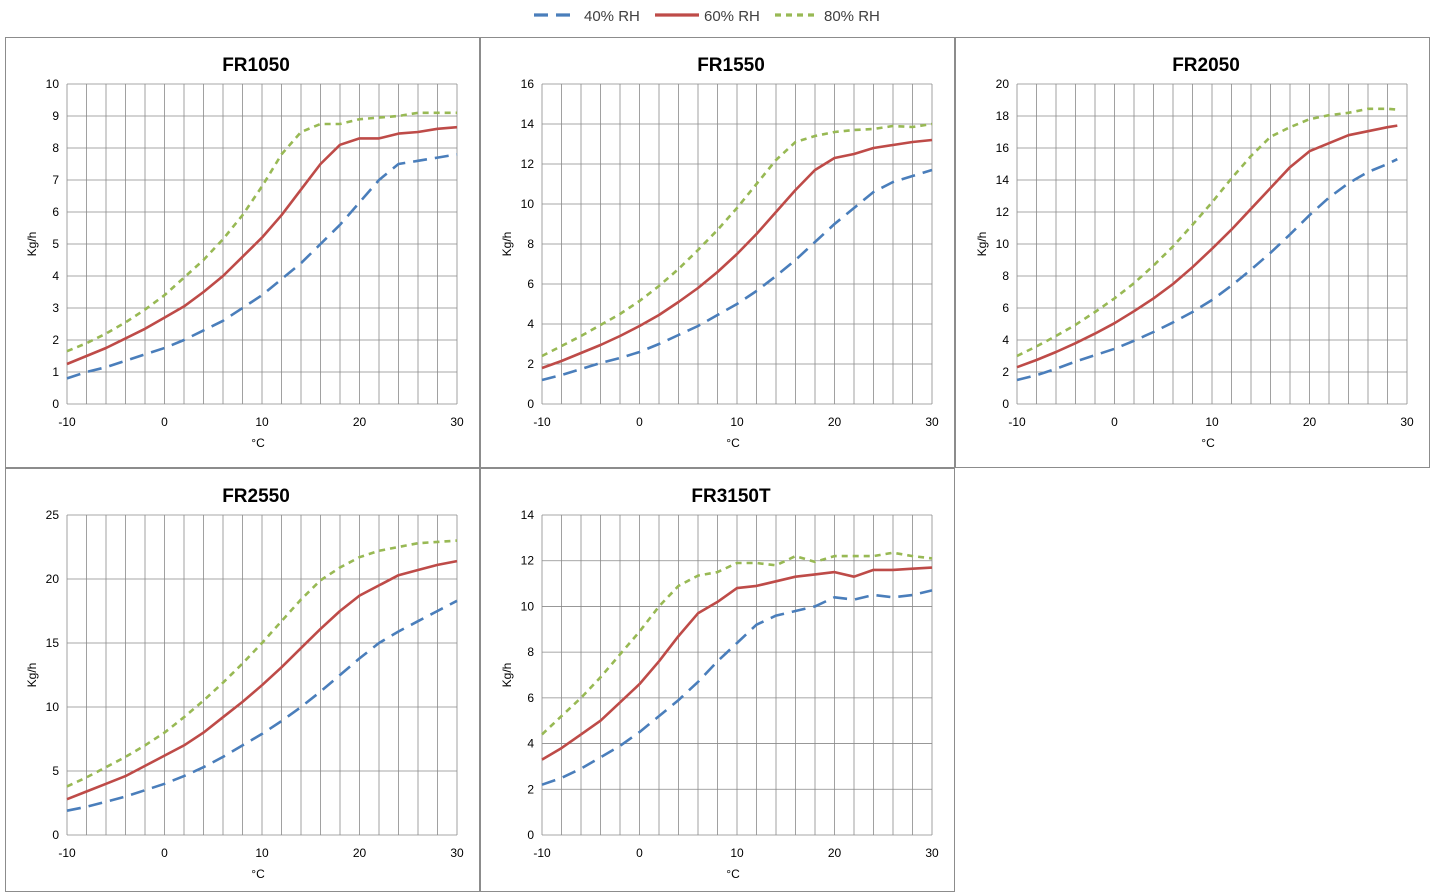  Describe the element at coordinates (256, 65) in the screenshot. I see `chart-title: FR1050` at that location.